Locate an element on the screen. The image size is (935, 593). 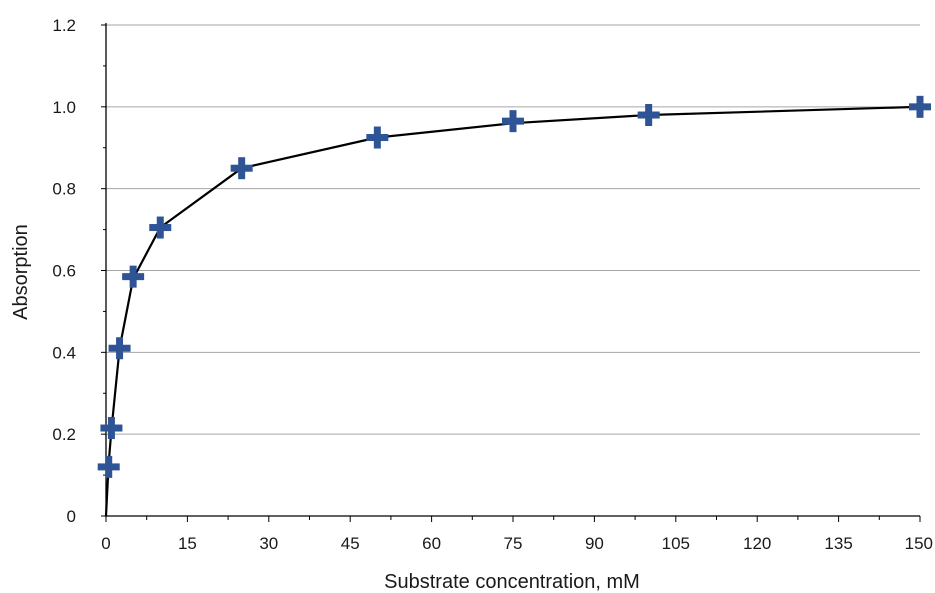
y-axis-title: Absorption is located at coordinates (21, 272).